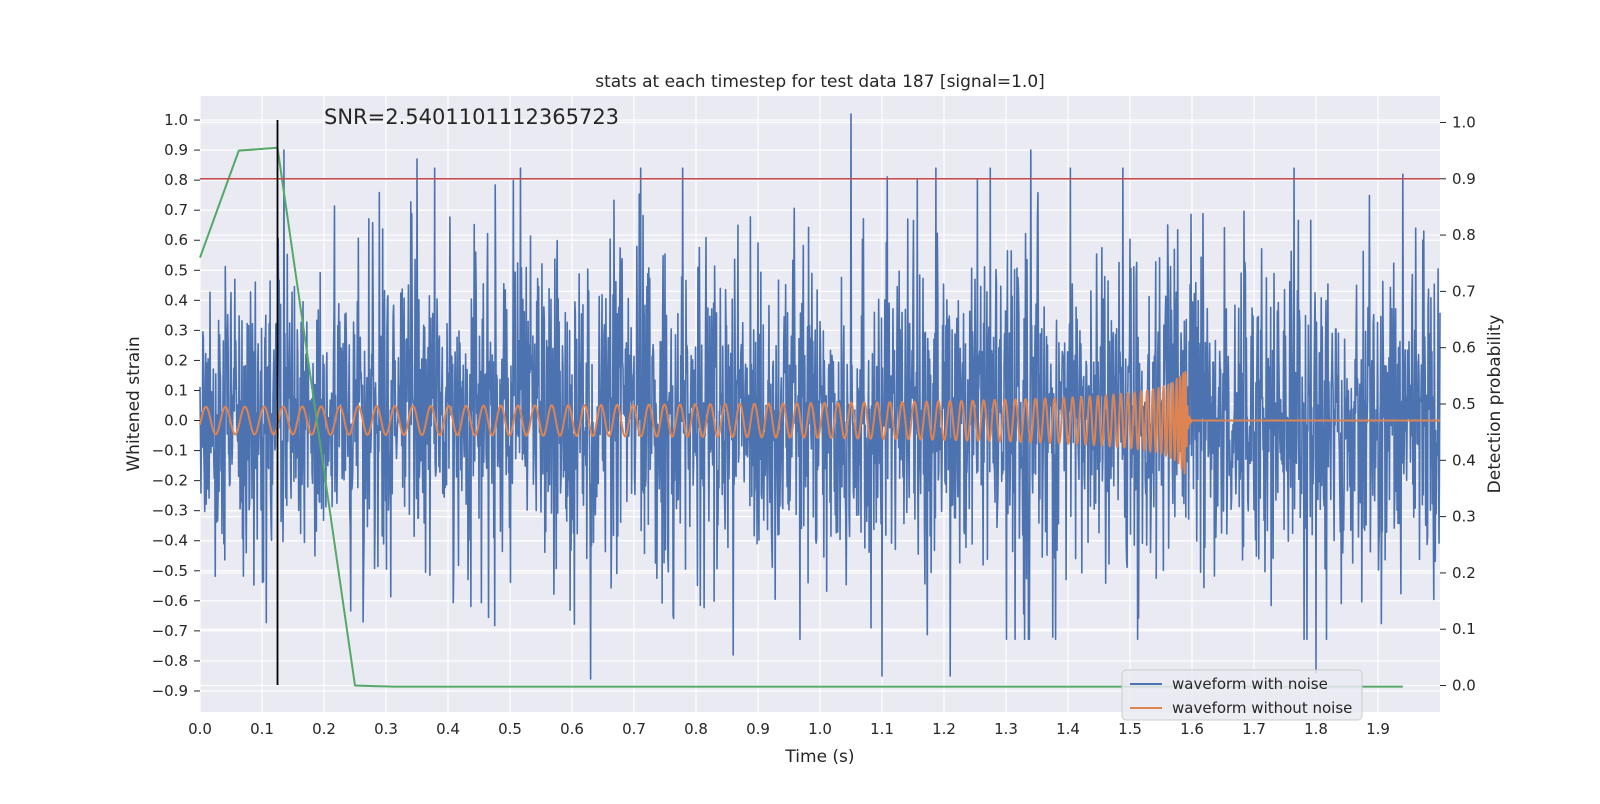  What do you see at coordinates (170, 511) in the screenshot?
I see `y-tick-label: −0.3` at bounding box center [170, 511].